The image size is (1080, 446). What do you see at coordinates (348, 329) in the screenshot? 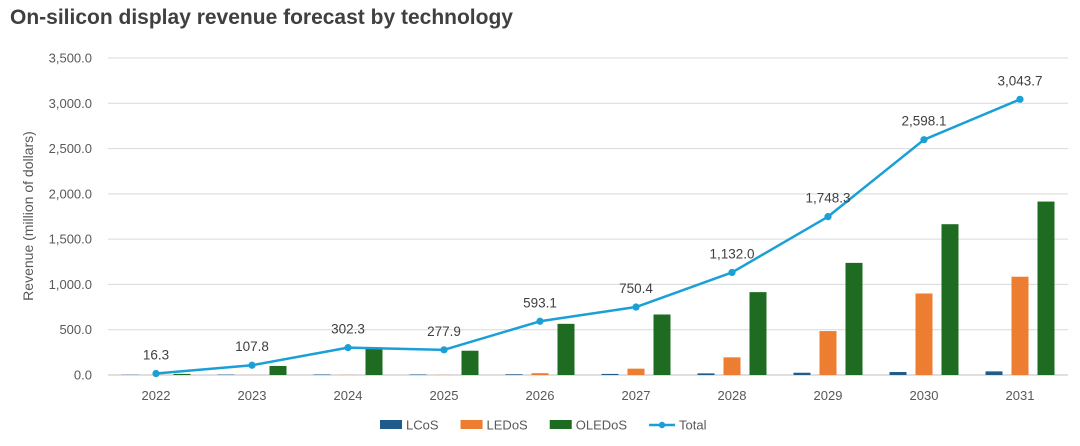
I see `total-data-label: 302.3` at bounding box center [348, 329].